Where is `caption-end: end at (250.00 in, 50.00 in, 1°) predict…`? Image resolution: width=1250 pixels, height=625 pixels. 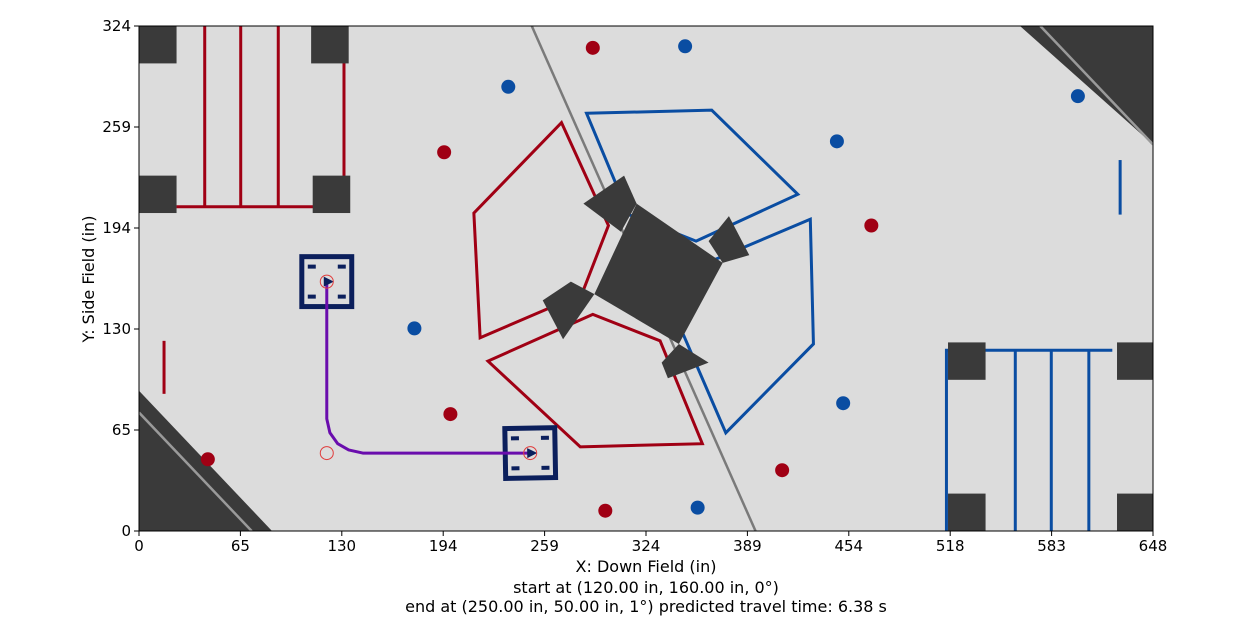
caption-end: end at (250.00 in, 50.00 in, 1°) predict… is located at coordinates (646, 606).